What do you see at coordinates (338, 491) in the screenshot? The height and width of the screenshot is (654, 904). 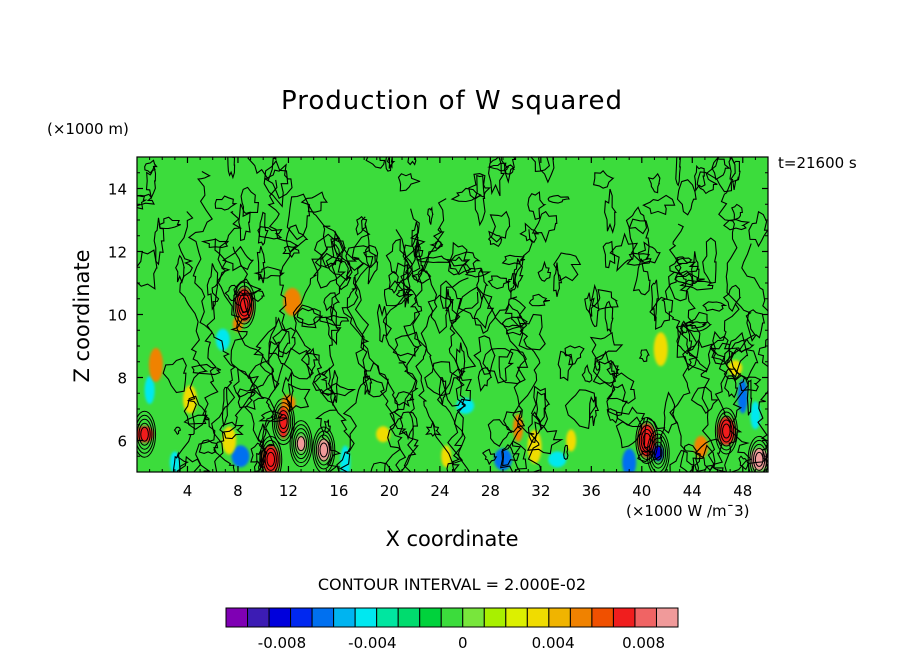 I see `x-tick-label: 16` at bounding box center [338, 491].